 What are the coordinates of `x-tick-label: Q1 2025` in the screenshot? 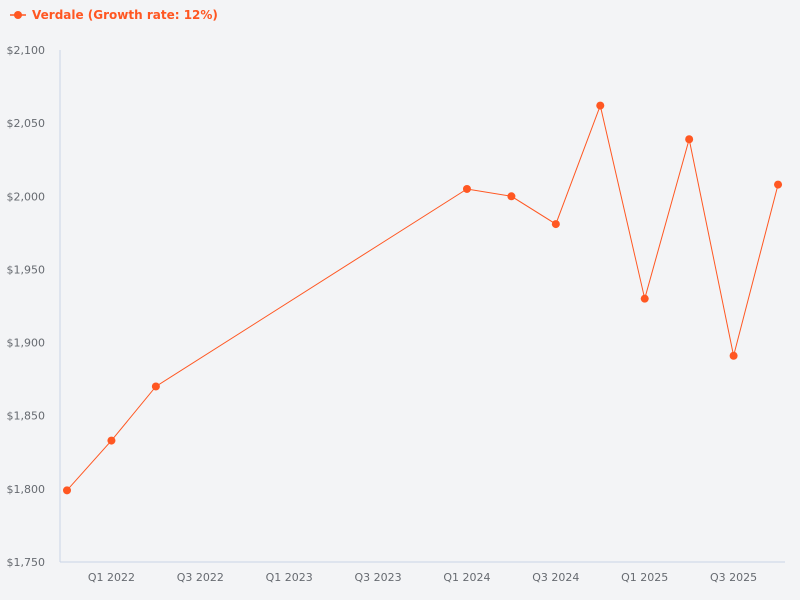 It's located at (644, 577).